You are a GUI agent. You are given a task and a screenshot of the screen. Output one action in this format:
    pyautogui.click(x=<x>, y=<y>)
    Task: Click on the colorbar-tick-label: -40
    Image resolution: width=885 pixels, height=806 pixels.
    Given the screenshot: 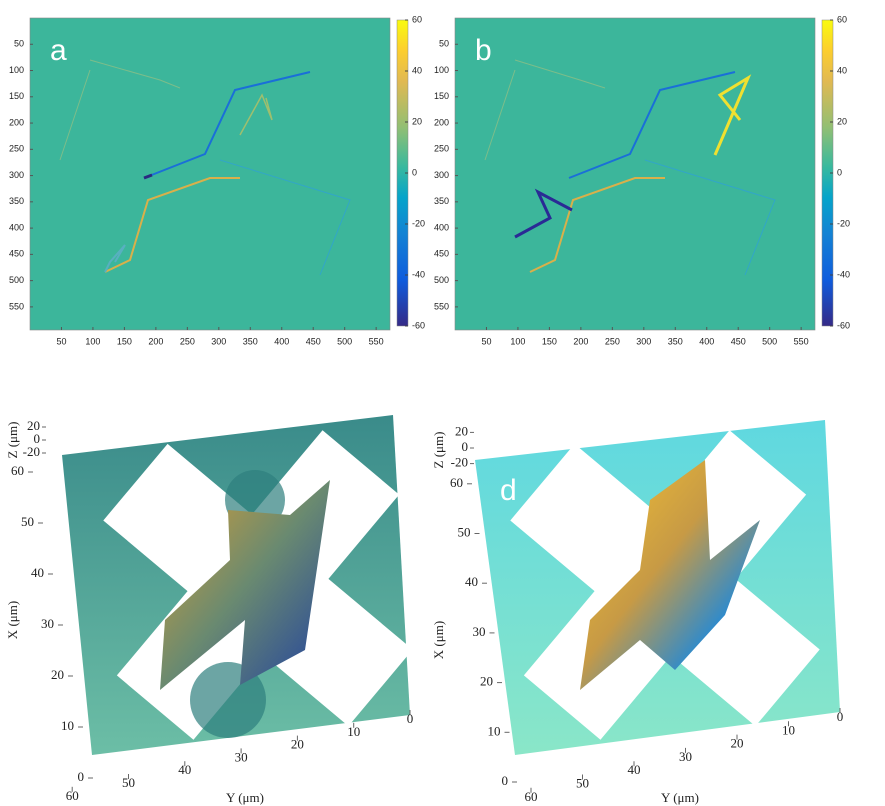 What is the action you would take?
    pyautogui.click(x=843, y=274)
    